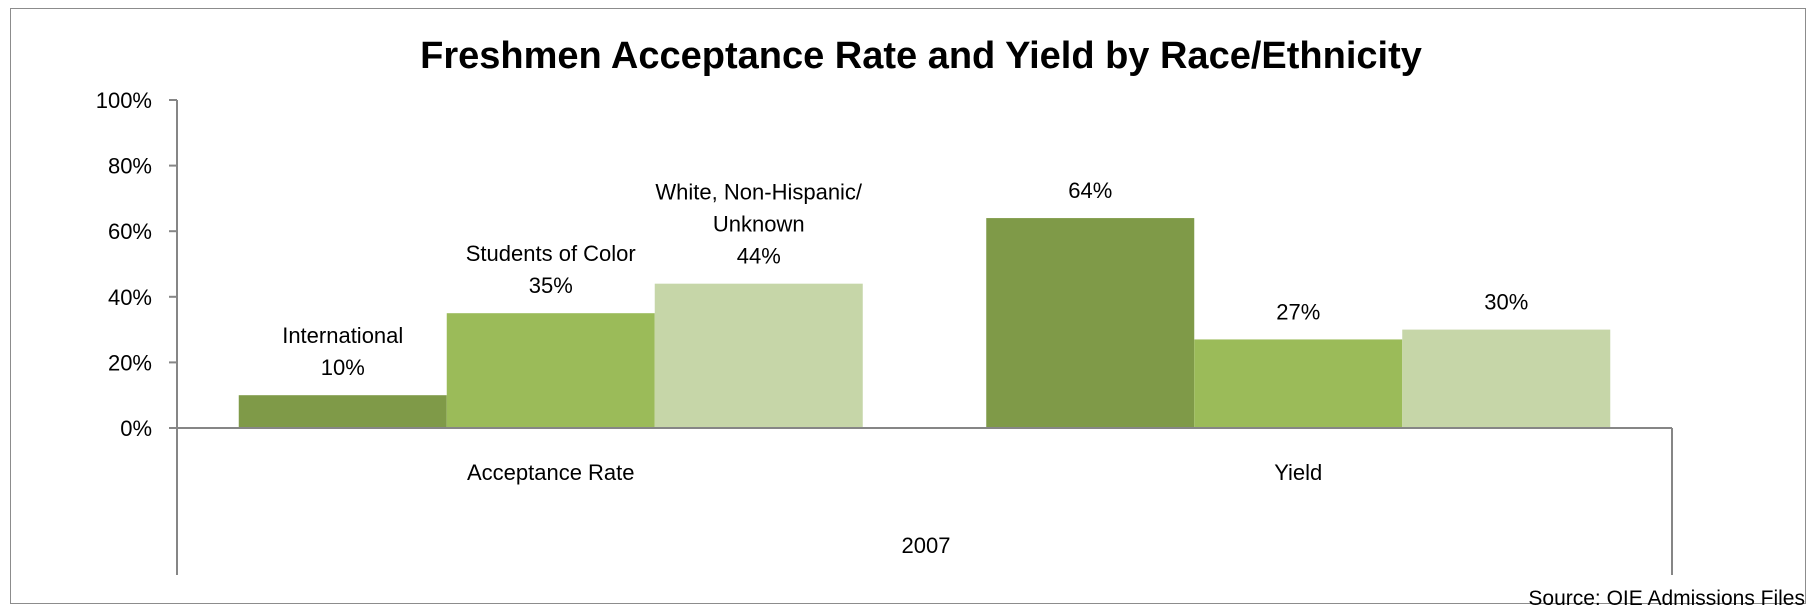  I want to click on data-label: 64%, so click(1090, 190).